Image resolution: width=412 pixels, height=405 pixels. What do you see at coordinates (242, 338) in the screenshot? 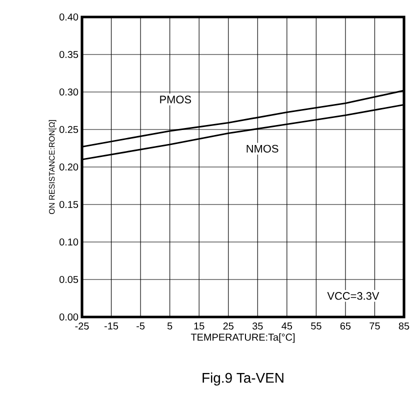
I see `x-axis-title: TEMPERATURE:Ta[°C]` at bounding box center [242, 338].